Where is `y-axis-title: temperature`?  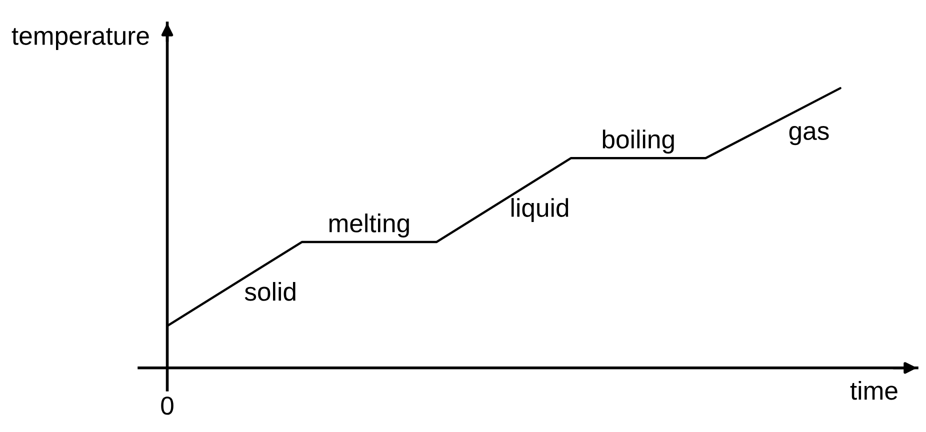
y-axis-title: temperature is located at coordinates (80, 39).